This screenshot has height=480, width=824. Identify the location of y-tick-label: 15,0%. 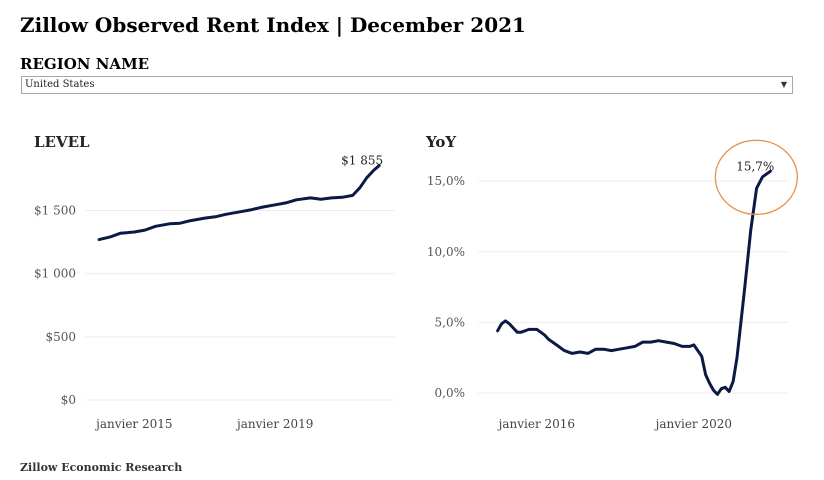
(446, 181).